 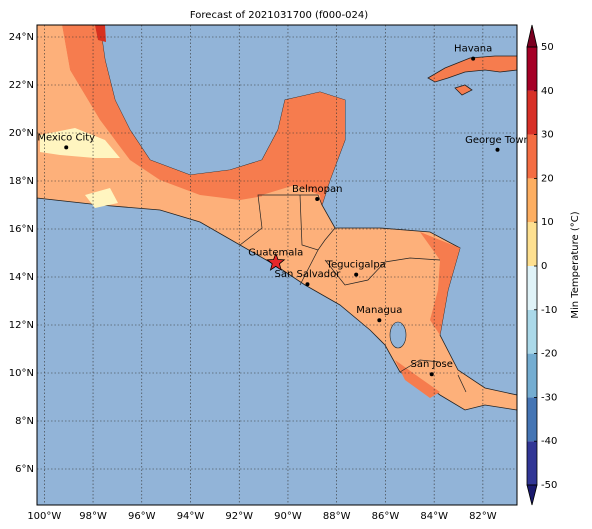 What do you see at coordinates (386, 516) in the screenshot?
I see `lon-tick-label: 86°W` at bounding box center [386, 516].